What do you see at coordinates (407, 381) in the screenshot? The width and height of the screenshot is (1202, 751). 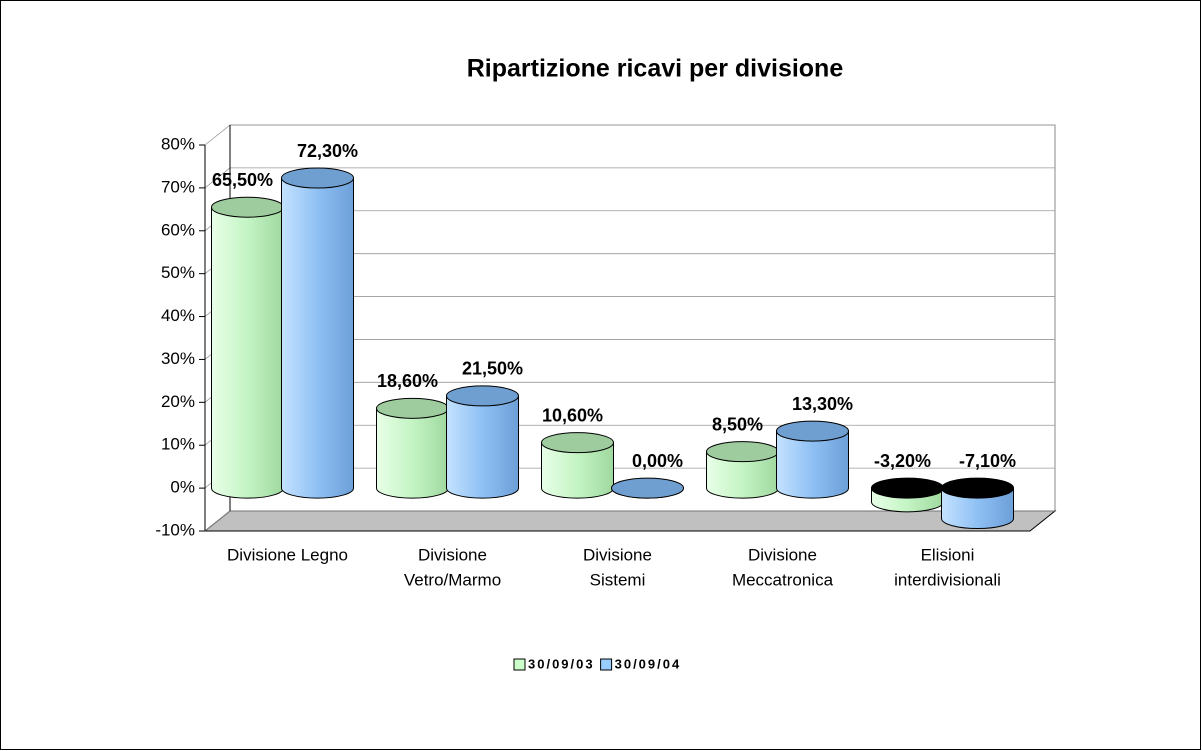 I see `value-label: 18,60%` at bounding box center [407, 381].